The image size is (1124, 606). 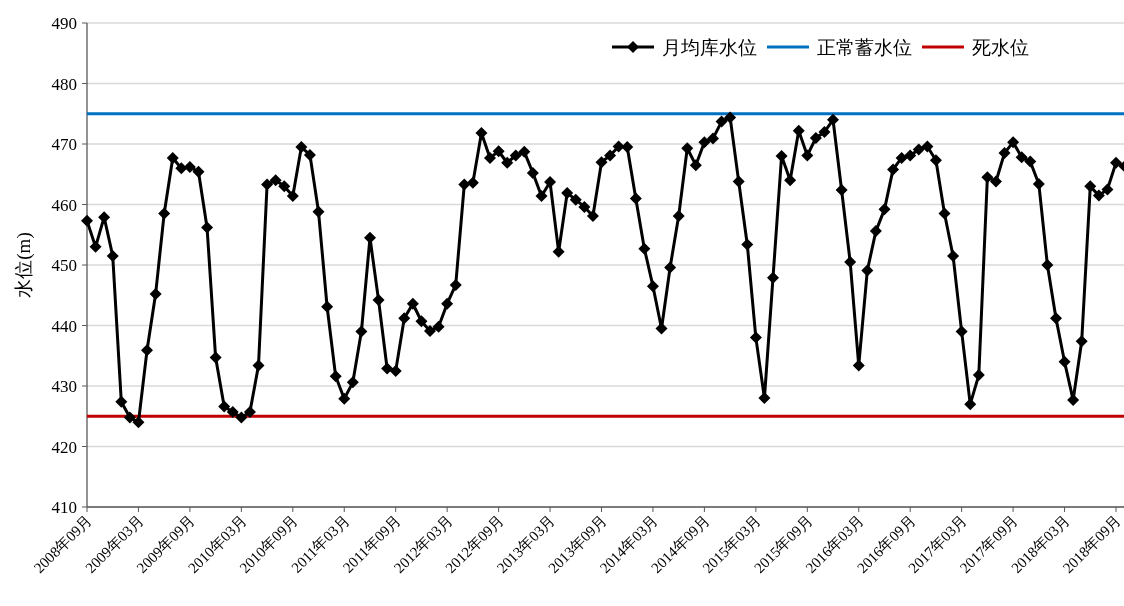 I want to click on y-tick-label: 470, so click(x=64, y=144).